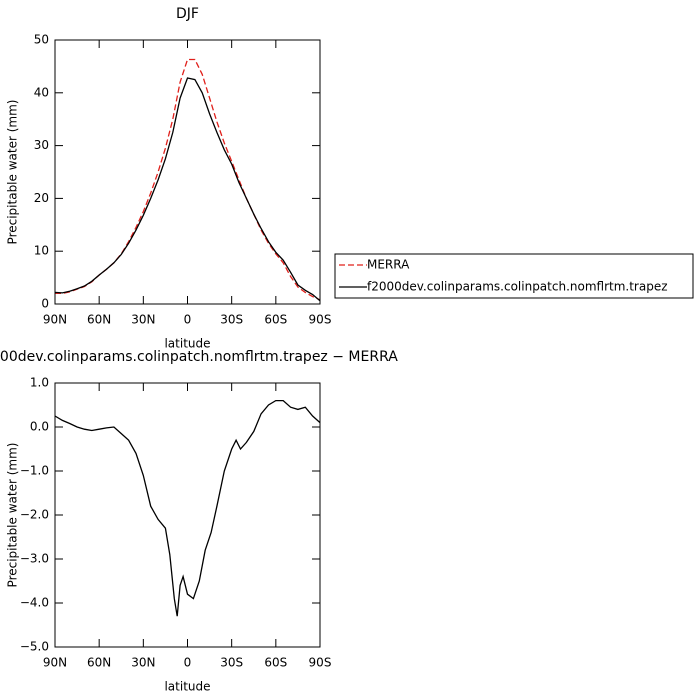 The image size is (700, 700). What do you see at coordinates (41, 251) in the screenshot?
I see `y-tick-label: 10` at bounding box center [41, 251].